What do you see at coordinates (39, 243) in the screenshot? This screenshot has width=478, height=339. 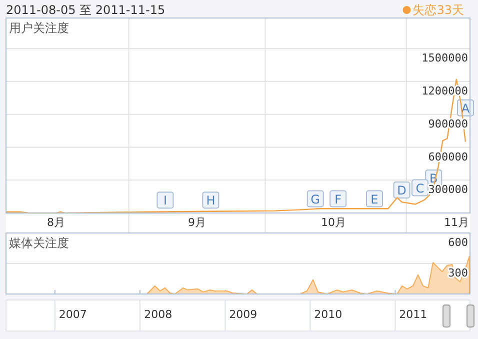 I see `chart-title: 媒体关注度` at bounding box center [39, 243].